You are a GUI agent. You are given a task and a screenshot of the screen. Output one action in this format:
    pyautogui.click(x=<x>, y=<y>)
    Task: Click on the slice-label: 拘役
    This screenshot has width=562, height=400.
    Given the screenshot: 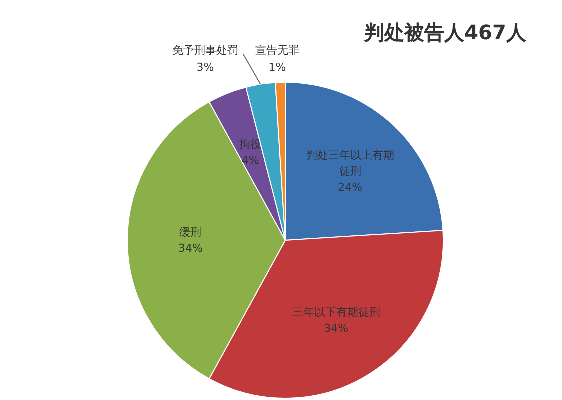 What is the action you would take?
    pyautogui.click(x=251, y=144)
    